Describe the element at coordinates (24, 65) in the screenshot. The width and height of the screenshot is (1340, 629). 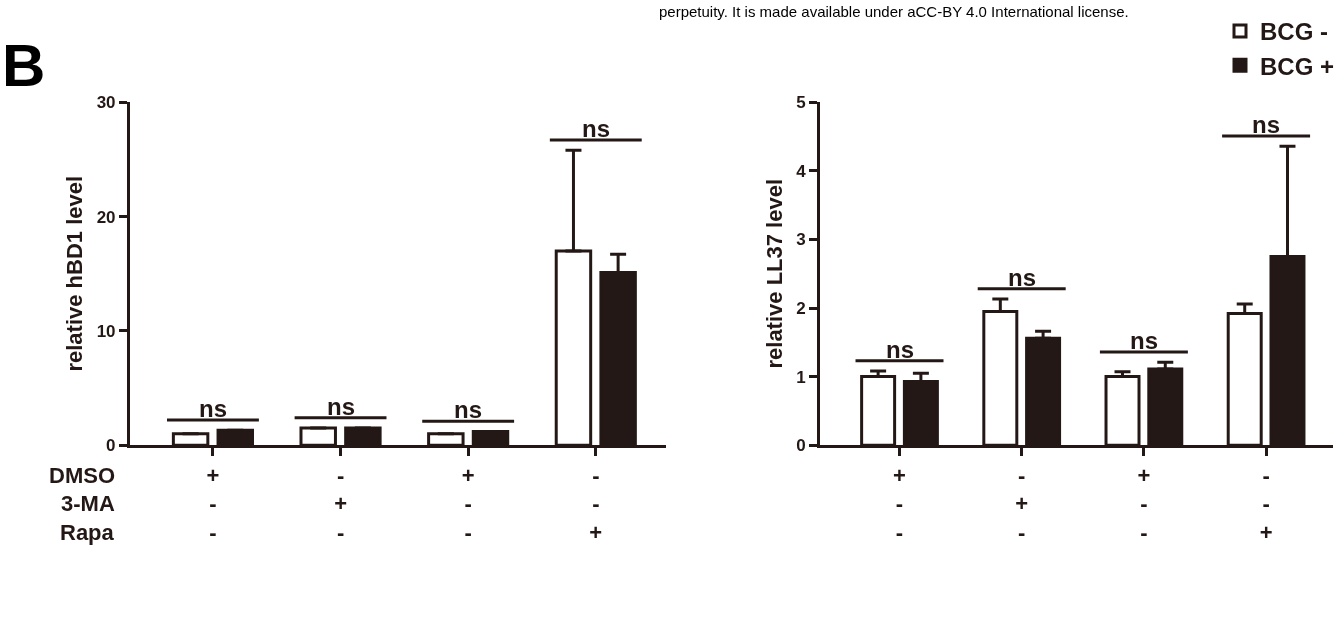
I see `text: B` at that location.